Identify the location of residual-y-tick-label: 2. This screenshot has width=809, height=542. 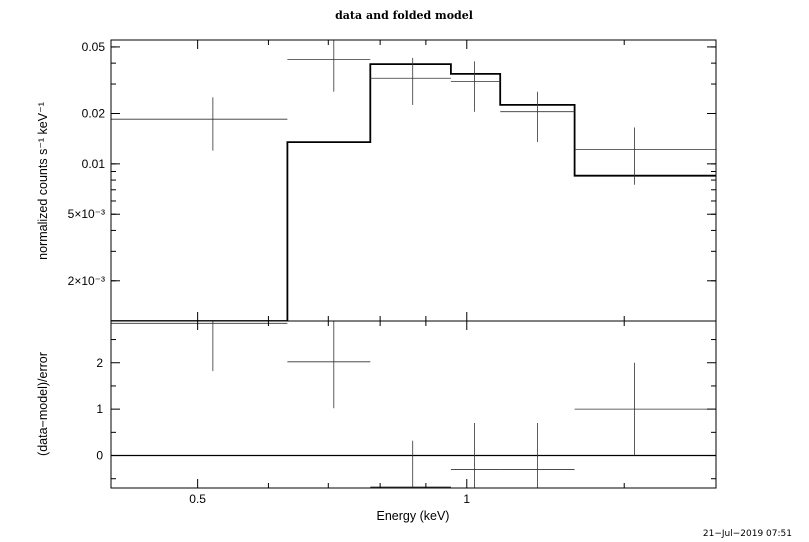
(99, 363).